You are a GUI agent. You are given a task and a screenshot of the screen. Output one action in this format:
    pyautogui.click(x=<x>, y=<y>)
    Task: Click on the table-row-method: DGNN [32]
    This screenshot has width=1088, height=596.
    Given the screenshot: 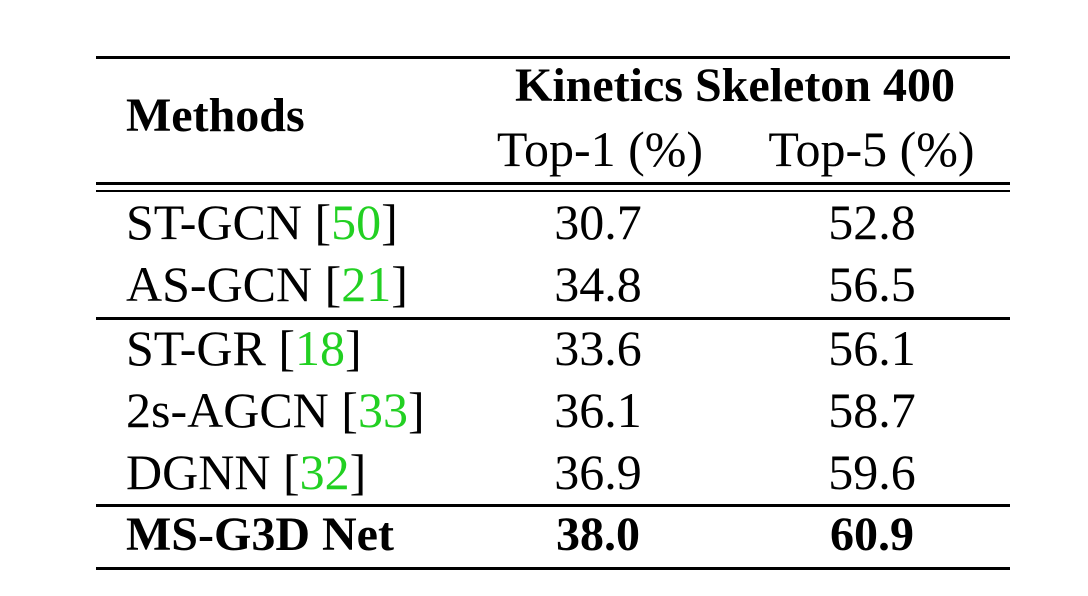 What is the action you would take?
    pyautogui.click(x=246, y=472)
    